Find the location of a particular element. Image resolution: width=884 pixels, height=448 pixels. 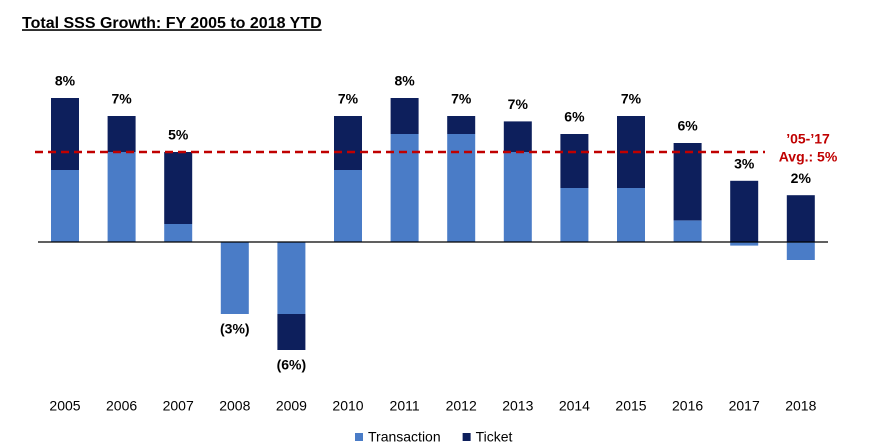

x-tick-label: 2007 is located at coordinates (178, 406).